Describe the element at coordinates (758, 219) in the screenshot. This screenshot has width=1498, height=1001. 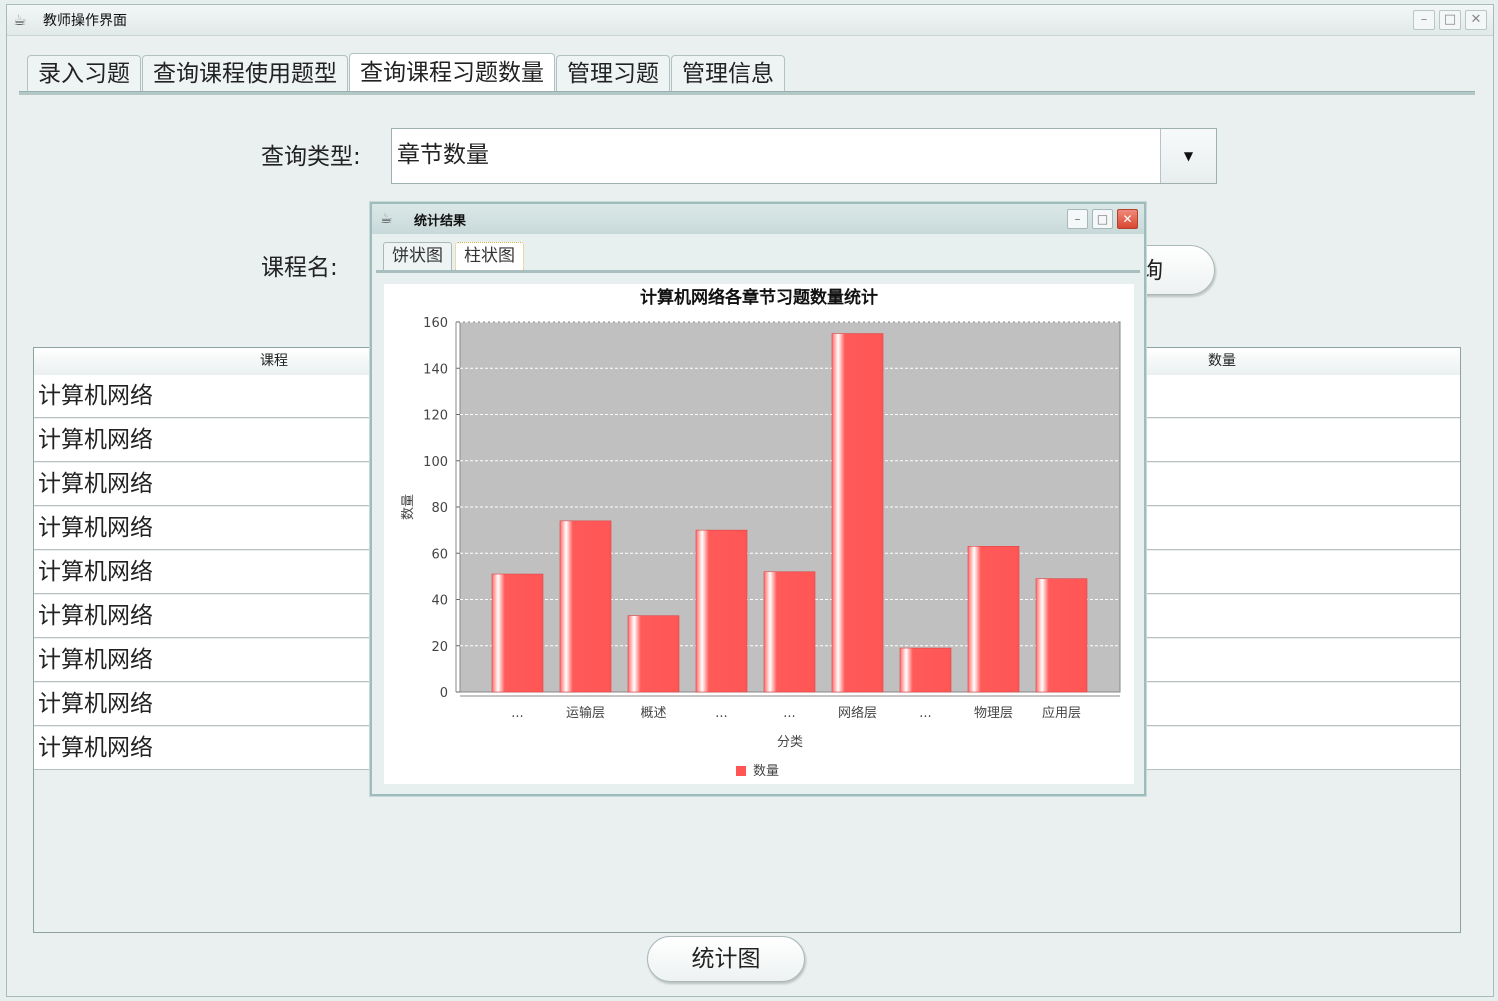
I see `dialog-title-bar: ☕ 统计结果 – □ ✕` at that location.